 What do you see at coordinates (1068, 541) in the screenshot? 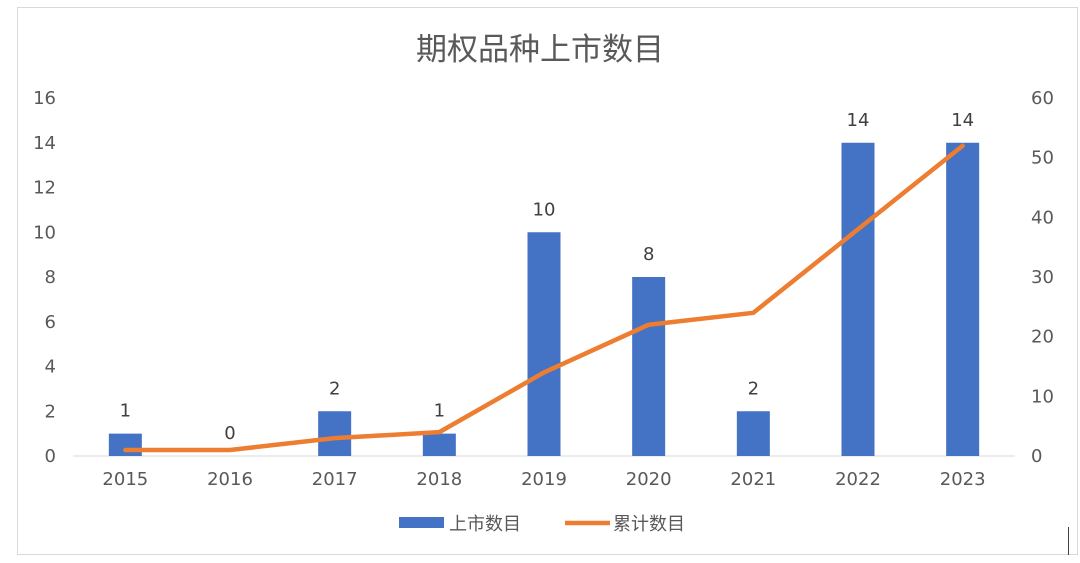
I see `text-cursor-icon` at bounding box center [1068, 541].